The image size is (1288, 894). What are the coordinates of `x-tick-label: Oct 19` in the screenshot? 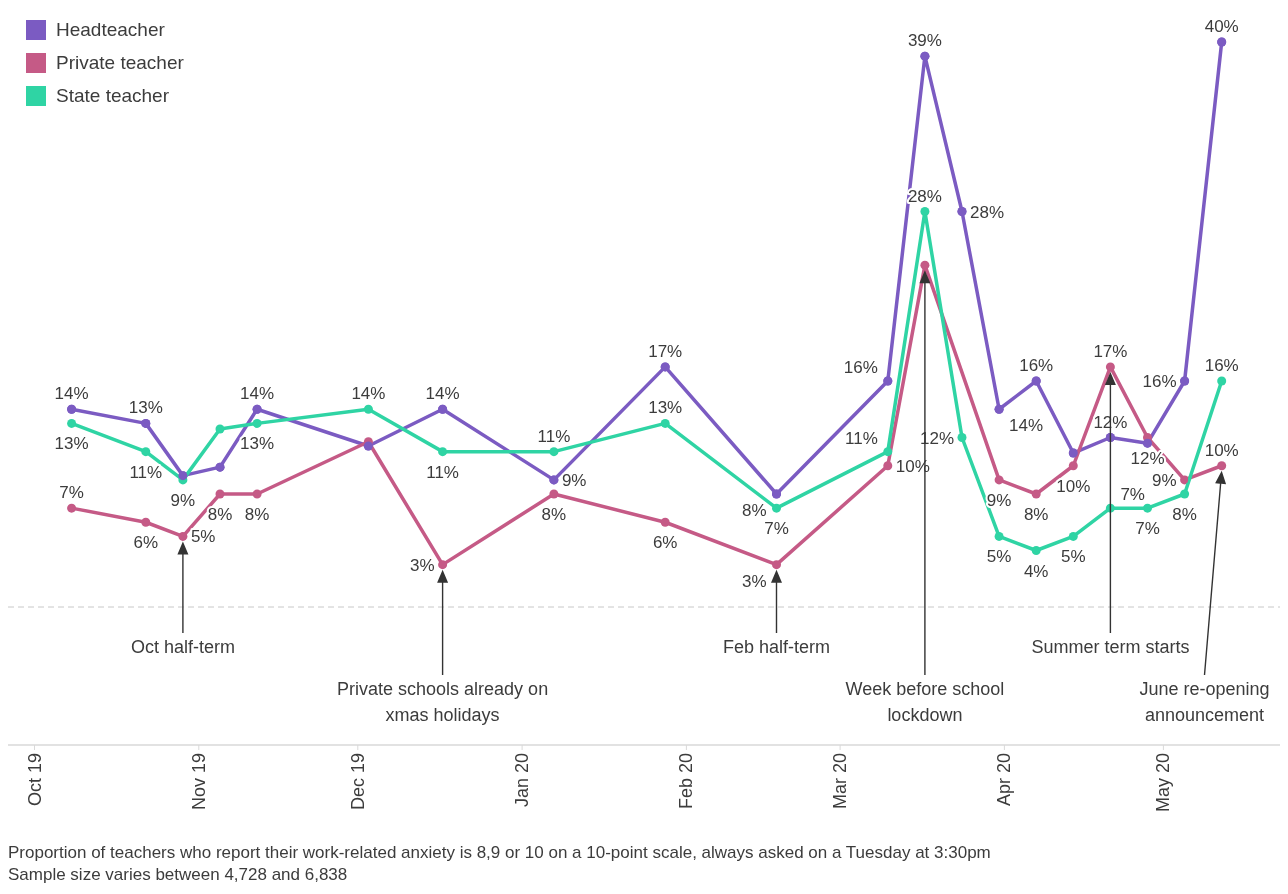 It's located at (34, 780).